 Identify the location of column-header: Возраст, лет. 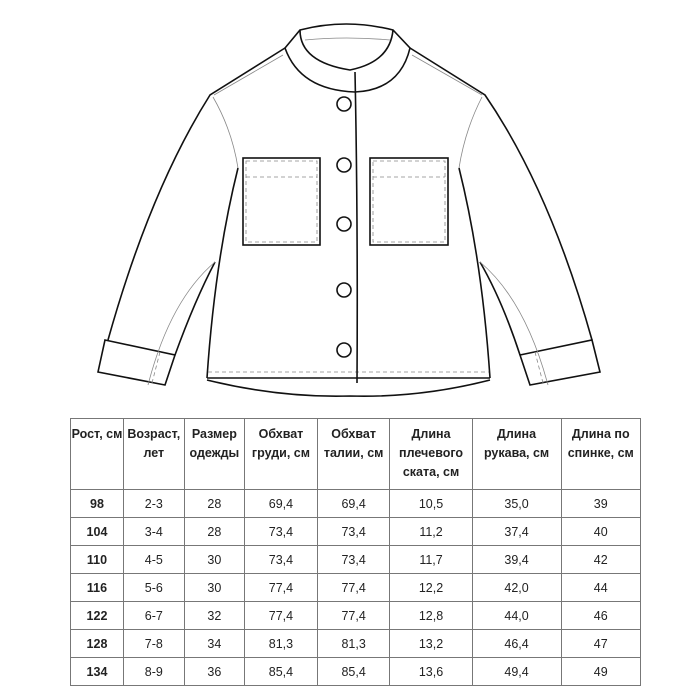
(153, 454).